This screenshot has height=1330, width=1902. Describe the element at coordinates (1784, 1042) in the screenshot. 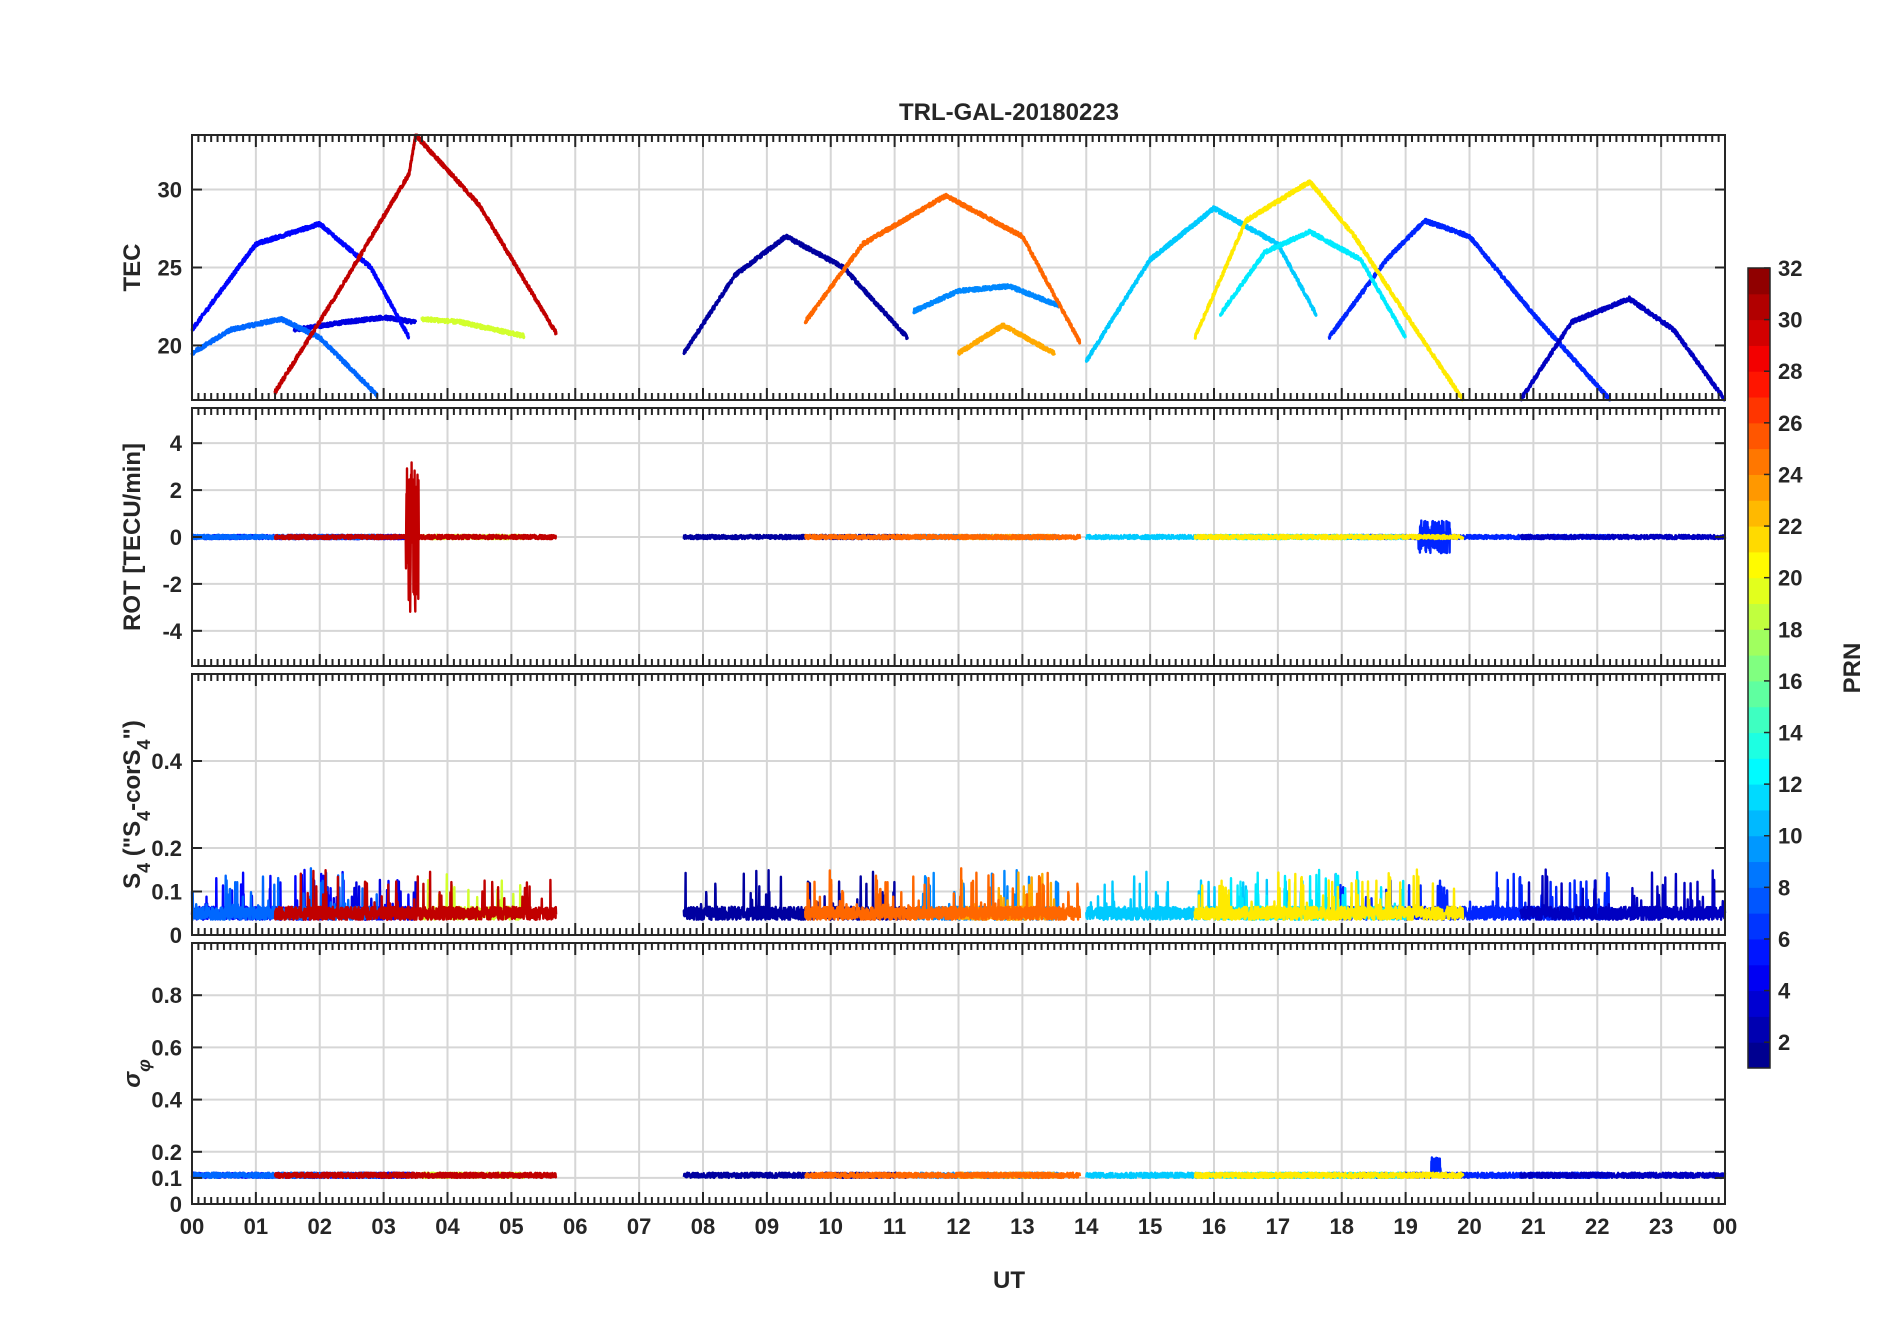

I see `colorbar-tick-label: 2` at that location.